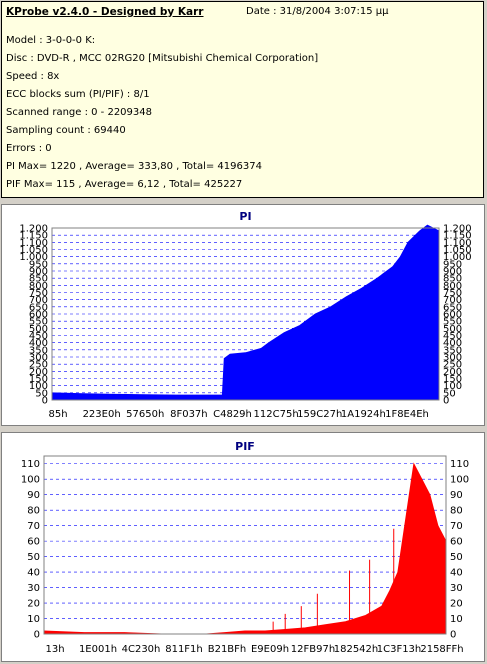 The width and height of the screenshot is (487, 664). I want to click on pif-y-tick-label-right: 60, so click(456, 542).